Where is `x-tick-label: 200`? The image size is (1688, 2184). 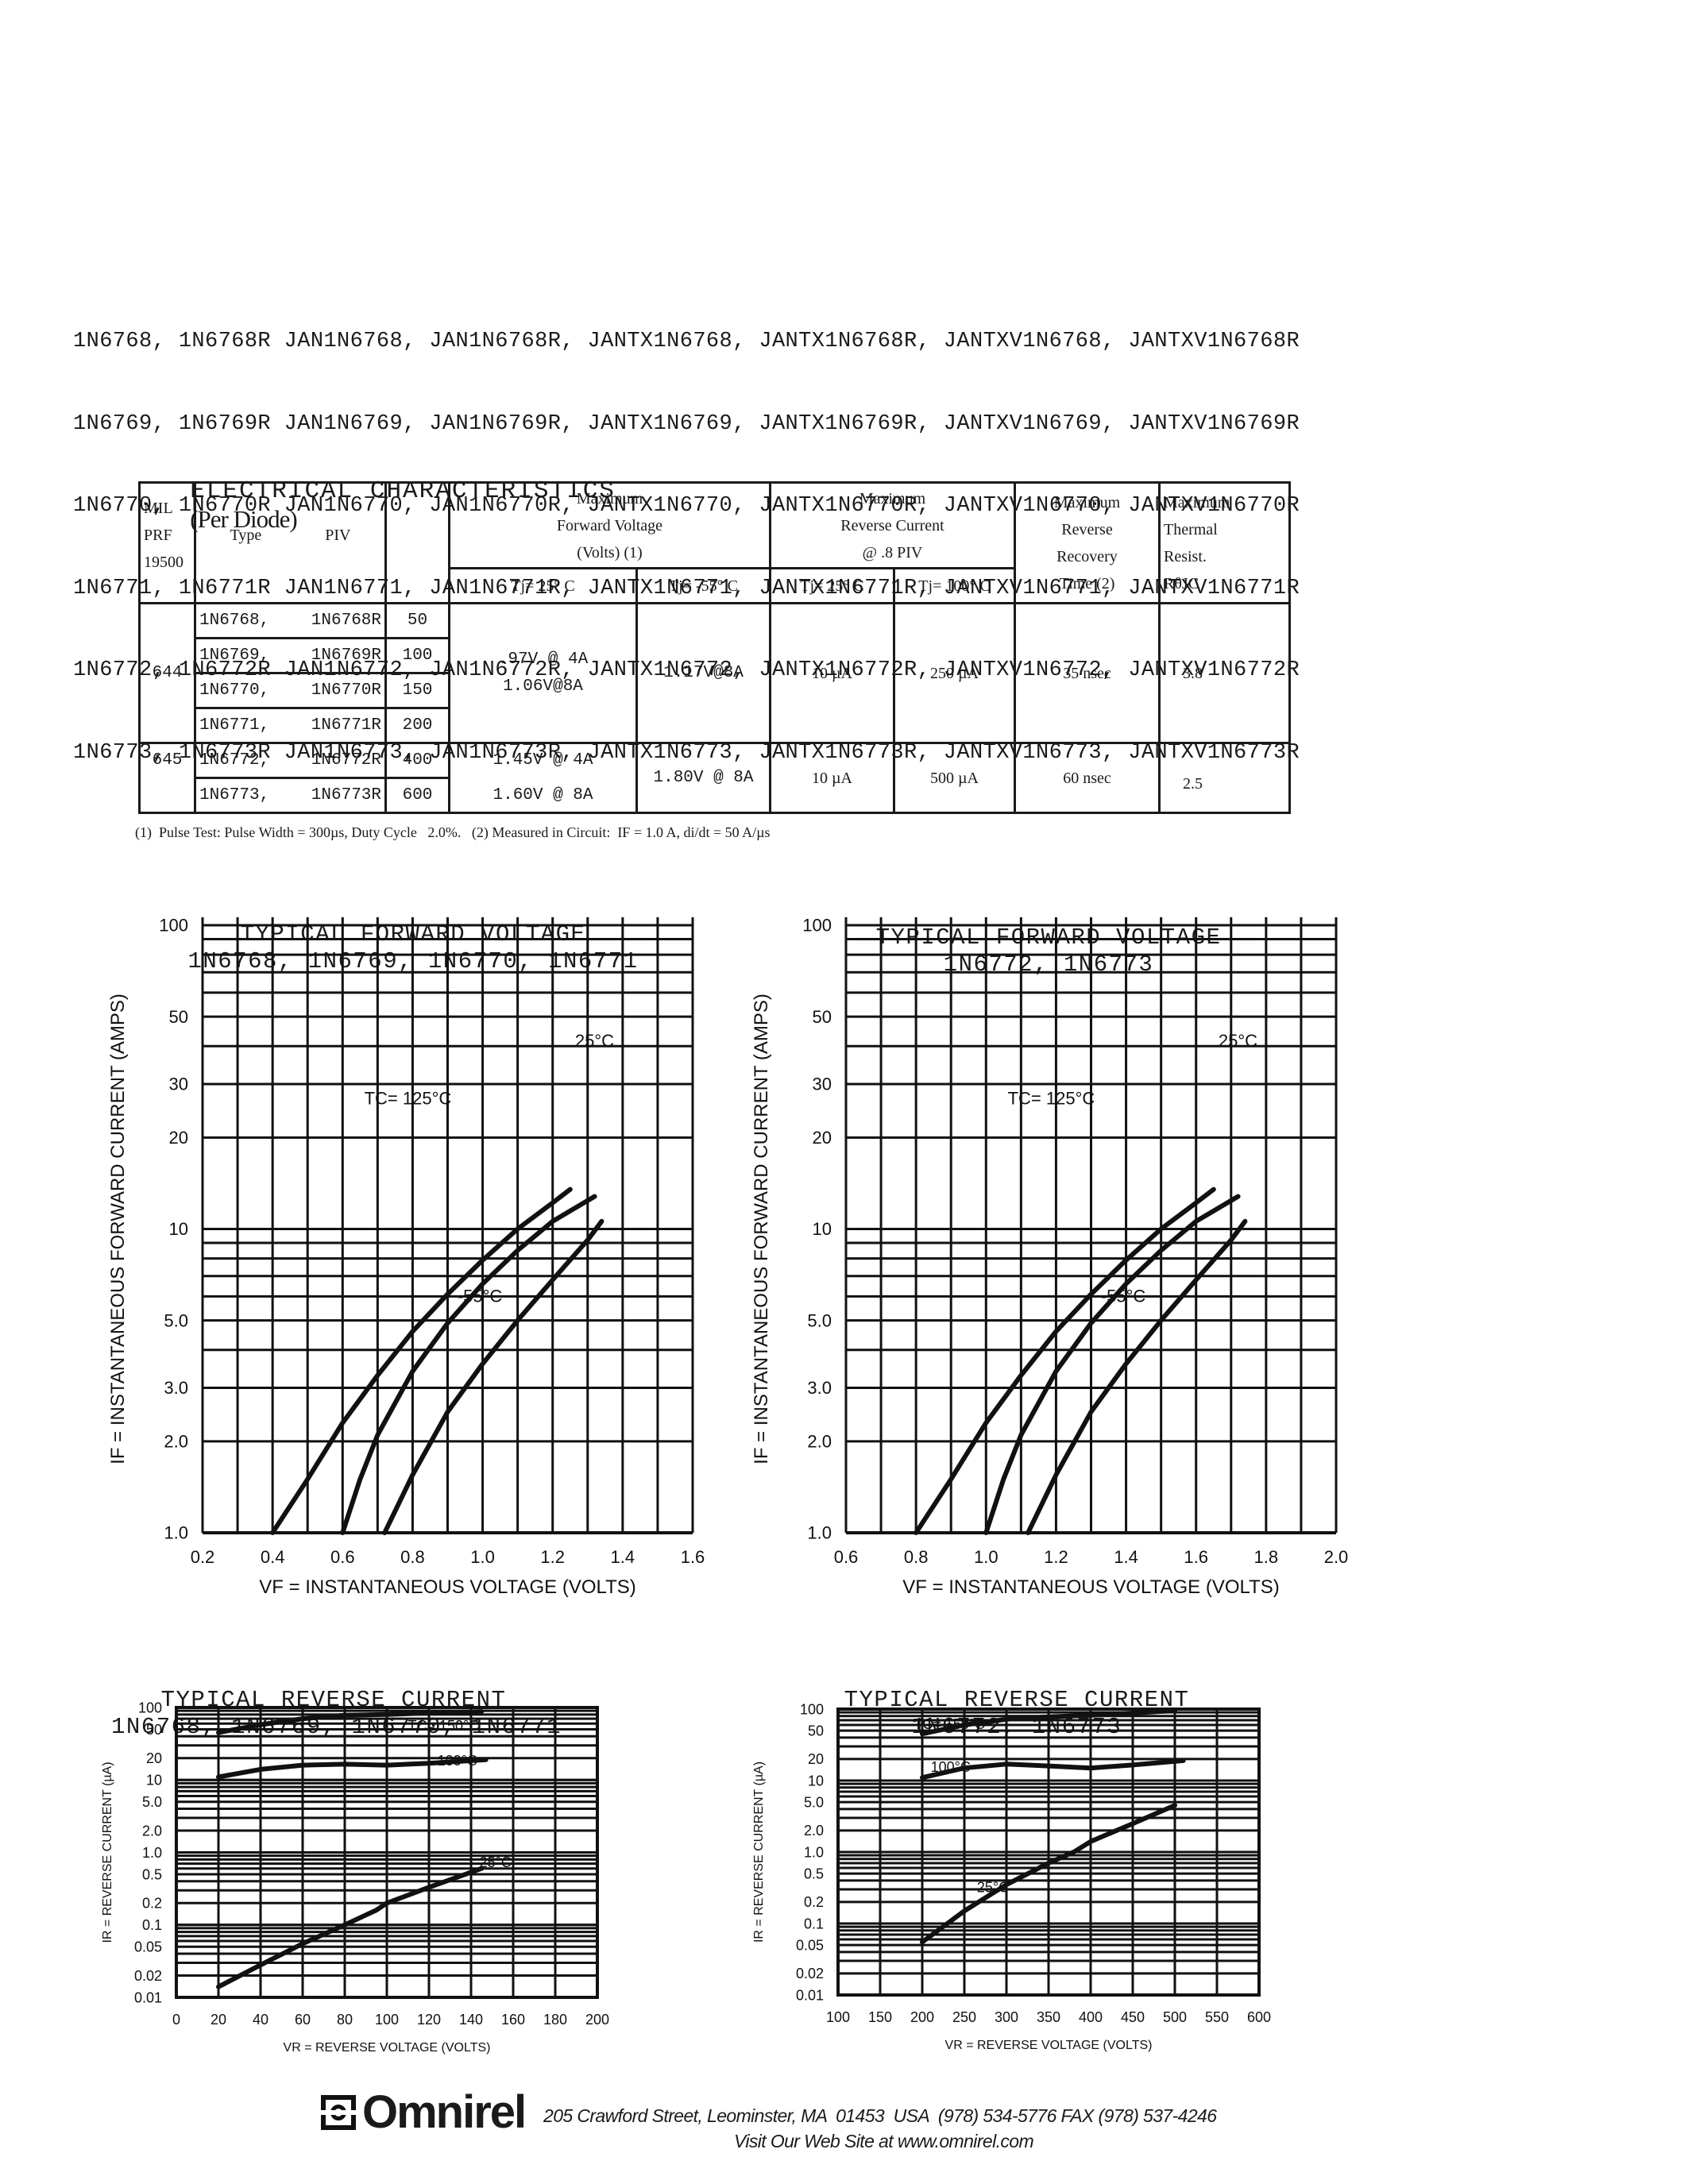 x-tick-label: 200 is located at coordinates (922, 2017).